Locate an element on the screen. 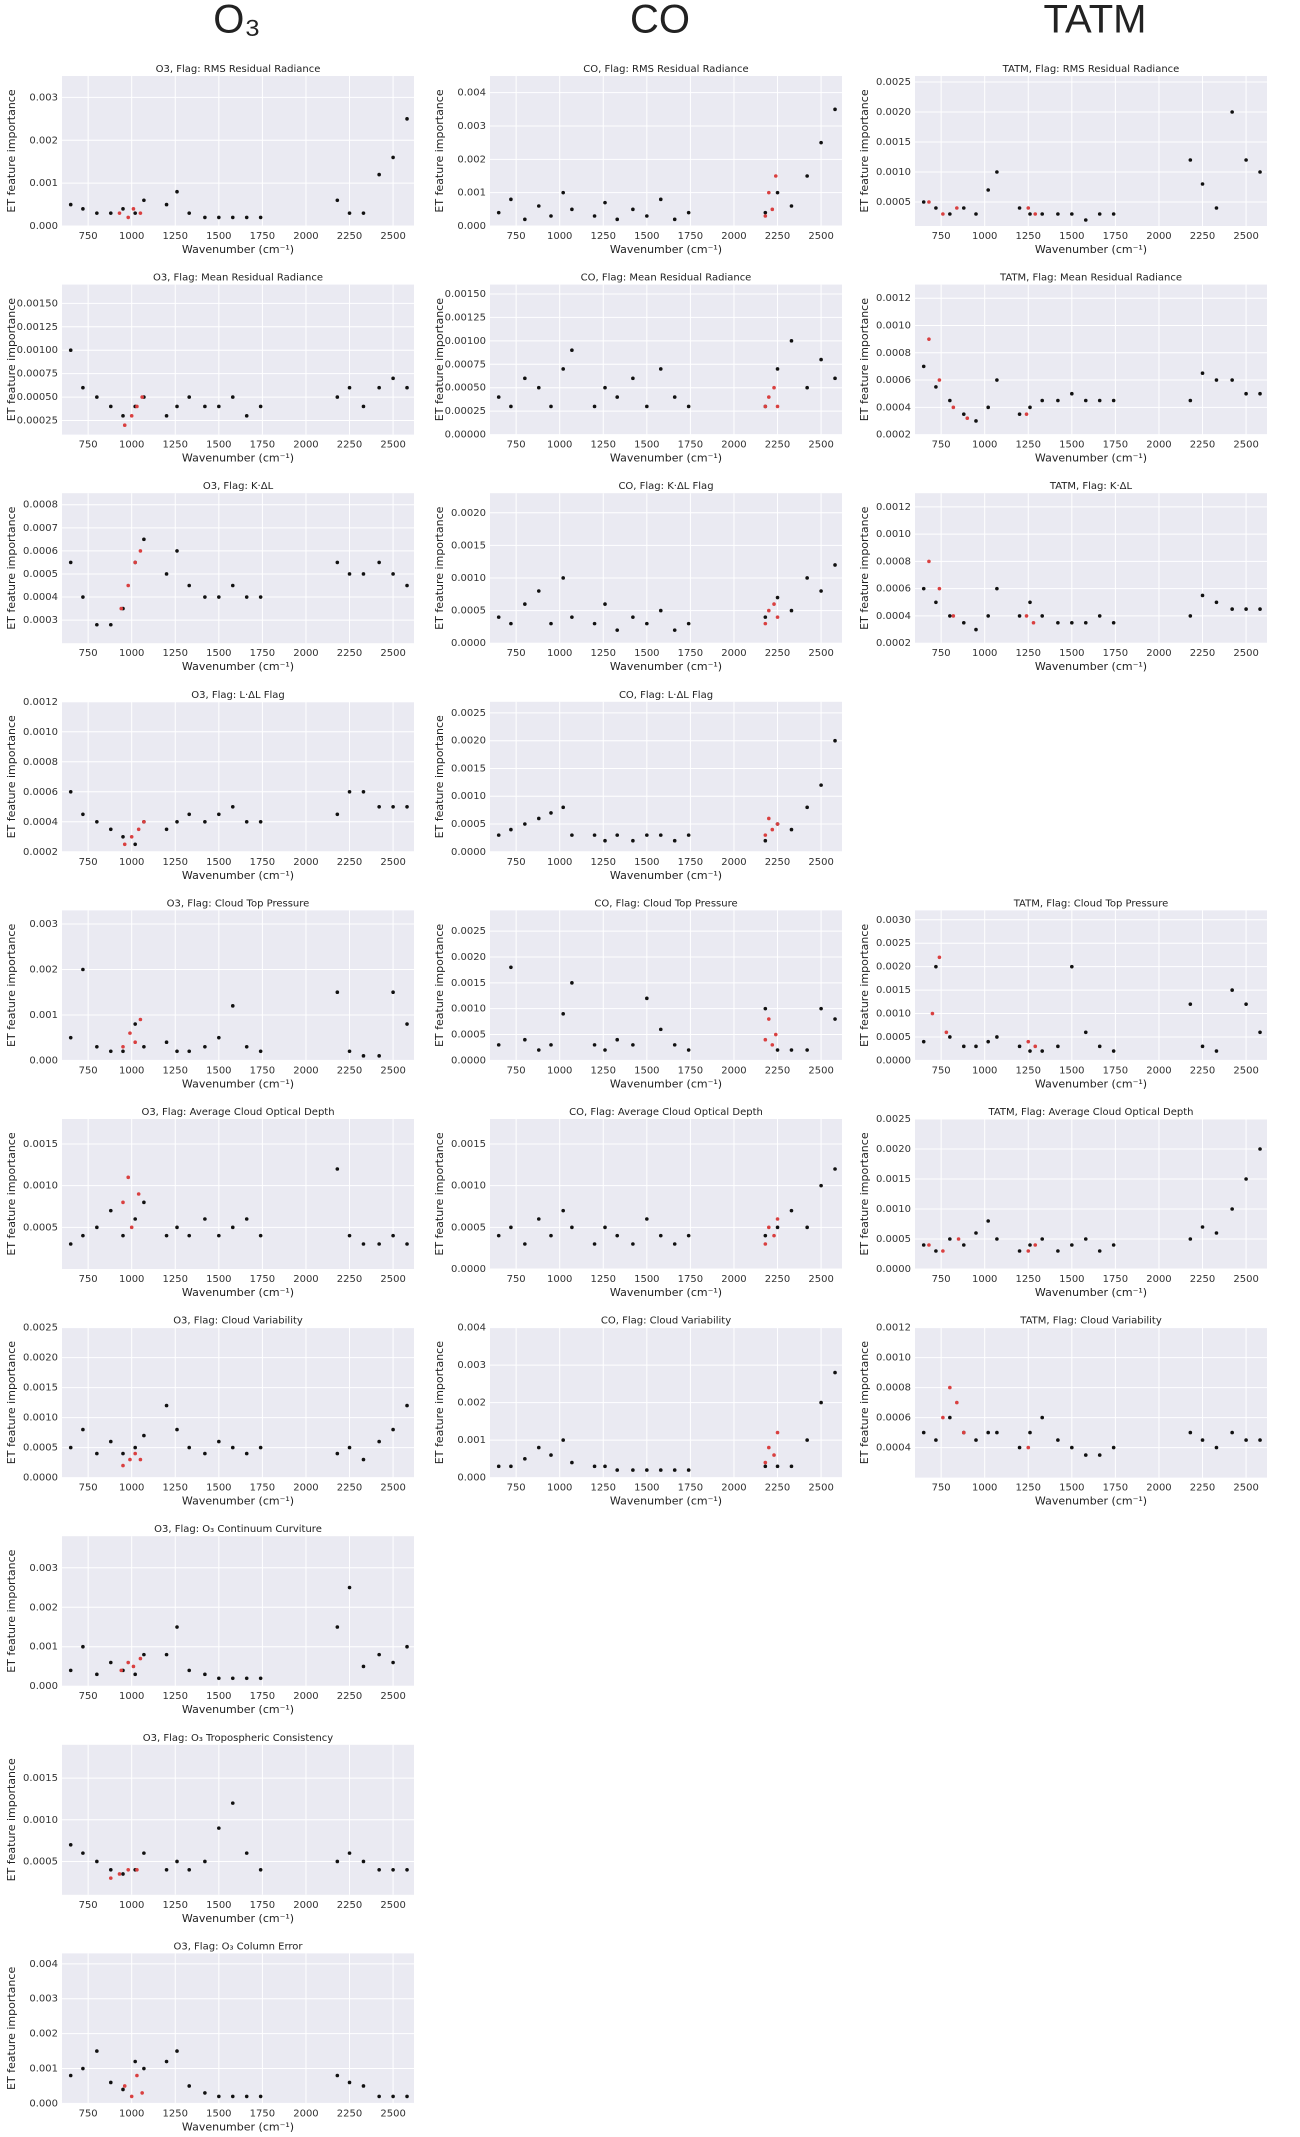  chart-title: TATM, Flag: Average Cloud Optical Depth is located at coordinates (1091, 1112).